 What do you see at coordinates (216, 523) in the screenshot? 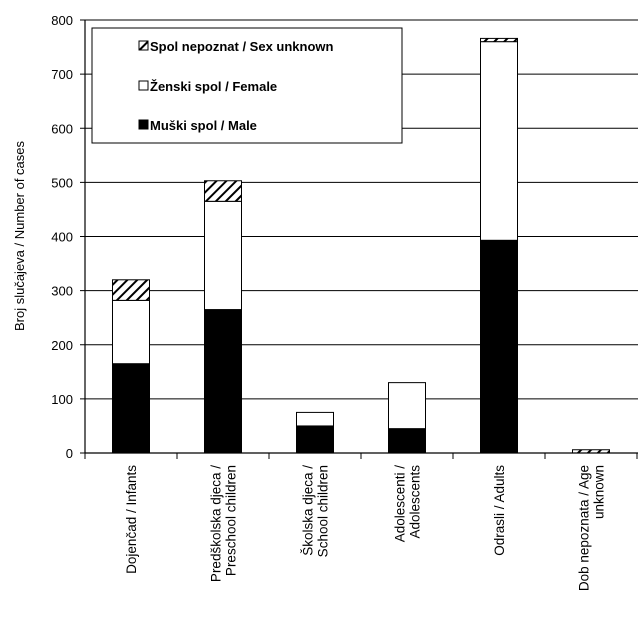
I see `category-label-line: Predškolska djeca /` at bounding box center [216, 523].